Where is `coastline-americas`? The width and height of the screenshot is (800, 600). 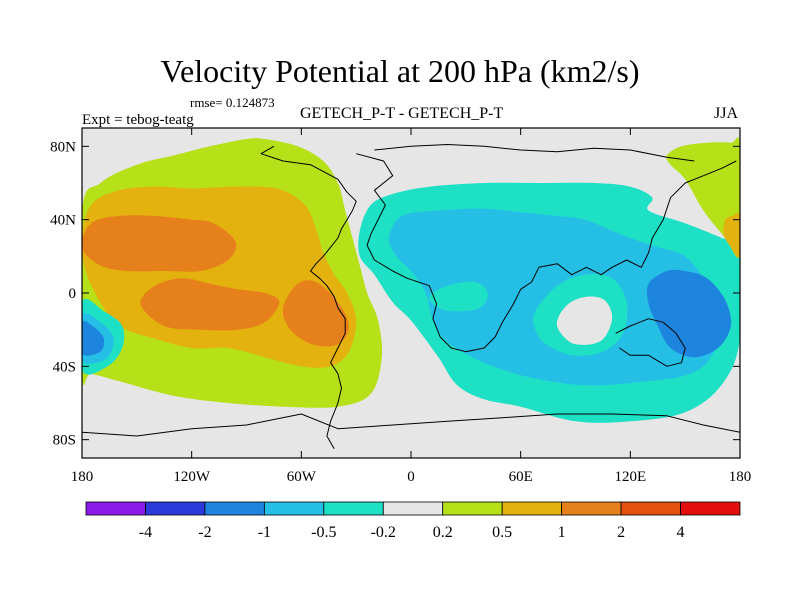
coastline-americas is located at coordinates (308, 297).